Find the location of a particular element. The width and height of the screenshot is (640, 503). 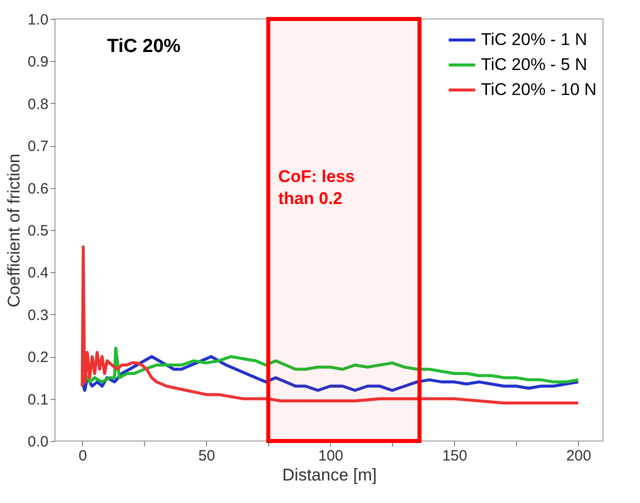

x-tick-label: 150 is located at coordinates (455, 456).